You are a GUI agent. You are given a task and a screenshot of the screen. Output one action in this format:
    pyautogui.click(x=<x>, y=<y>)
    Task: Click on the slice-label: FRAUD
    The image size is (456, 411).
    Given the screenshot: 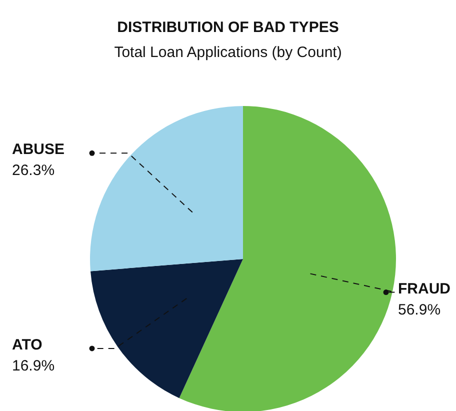 What is the action you would take?
    pyautogui.click(x=424, y=289)
    